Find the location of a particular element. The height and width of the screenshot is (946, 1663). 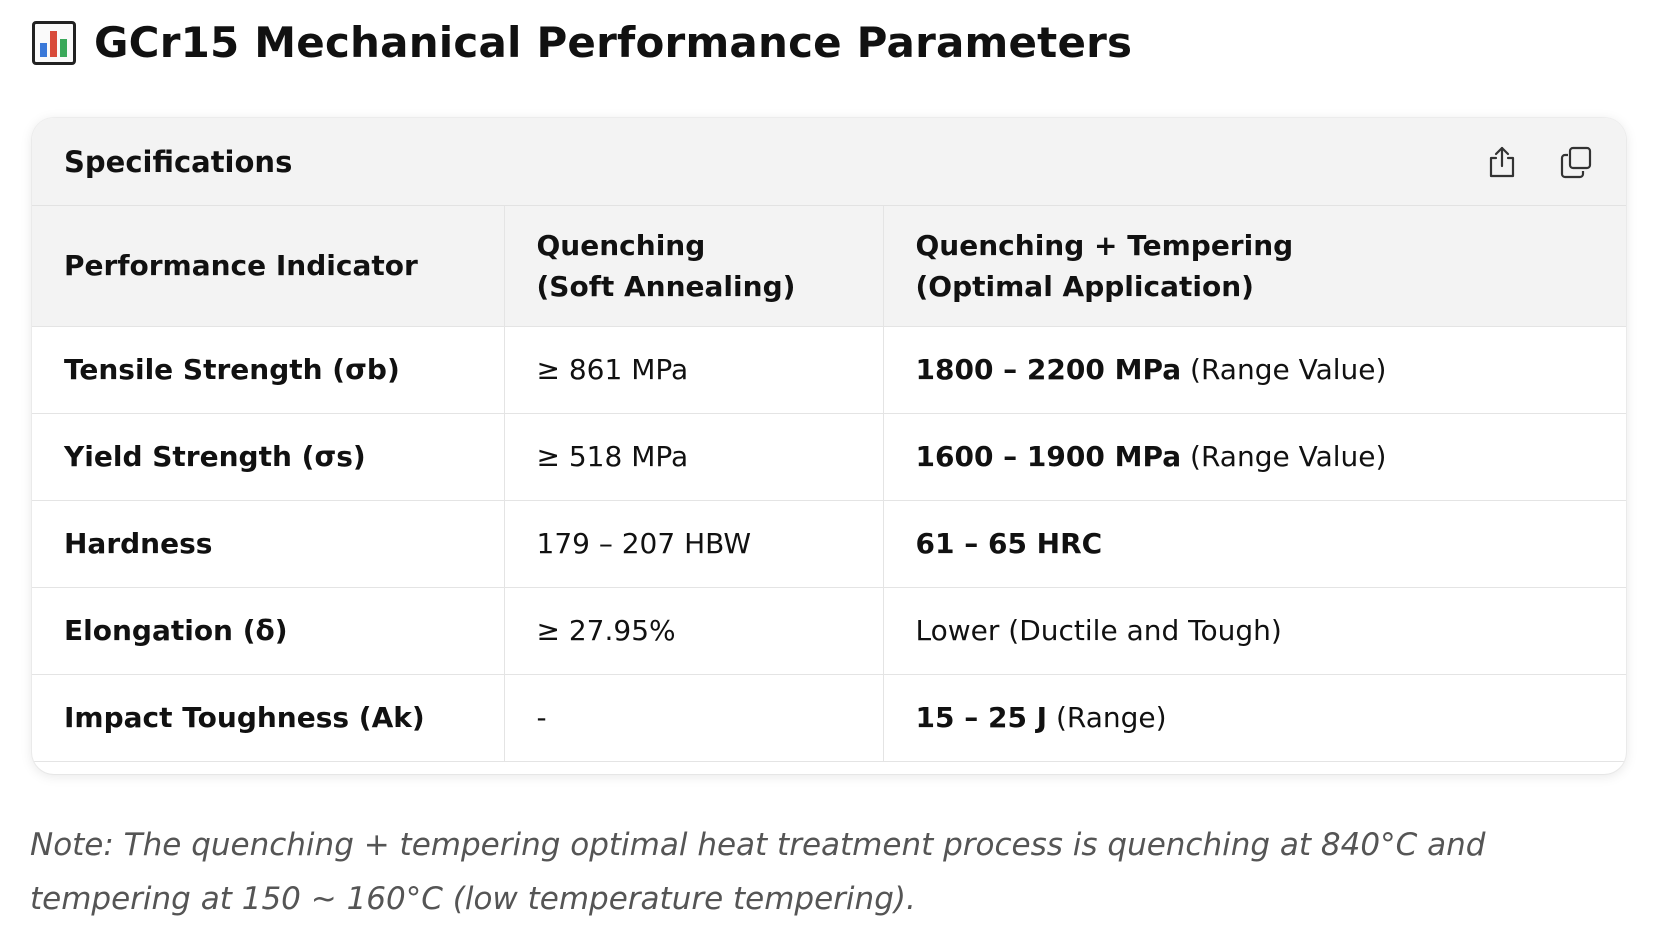

annealed-value-cell: ≥ 518 MPa is located at coordinates (694, 457).